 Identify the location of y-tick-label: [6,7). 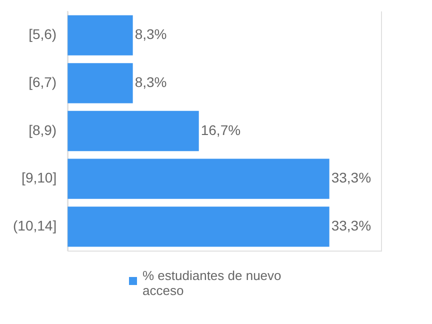
(42, 82).